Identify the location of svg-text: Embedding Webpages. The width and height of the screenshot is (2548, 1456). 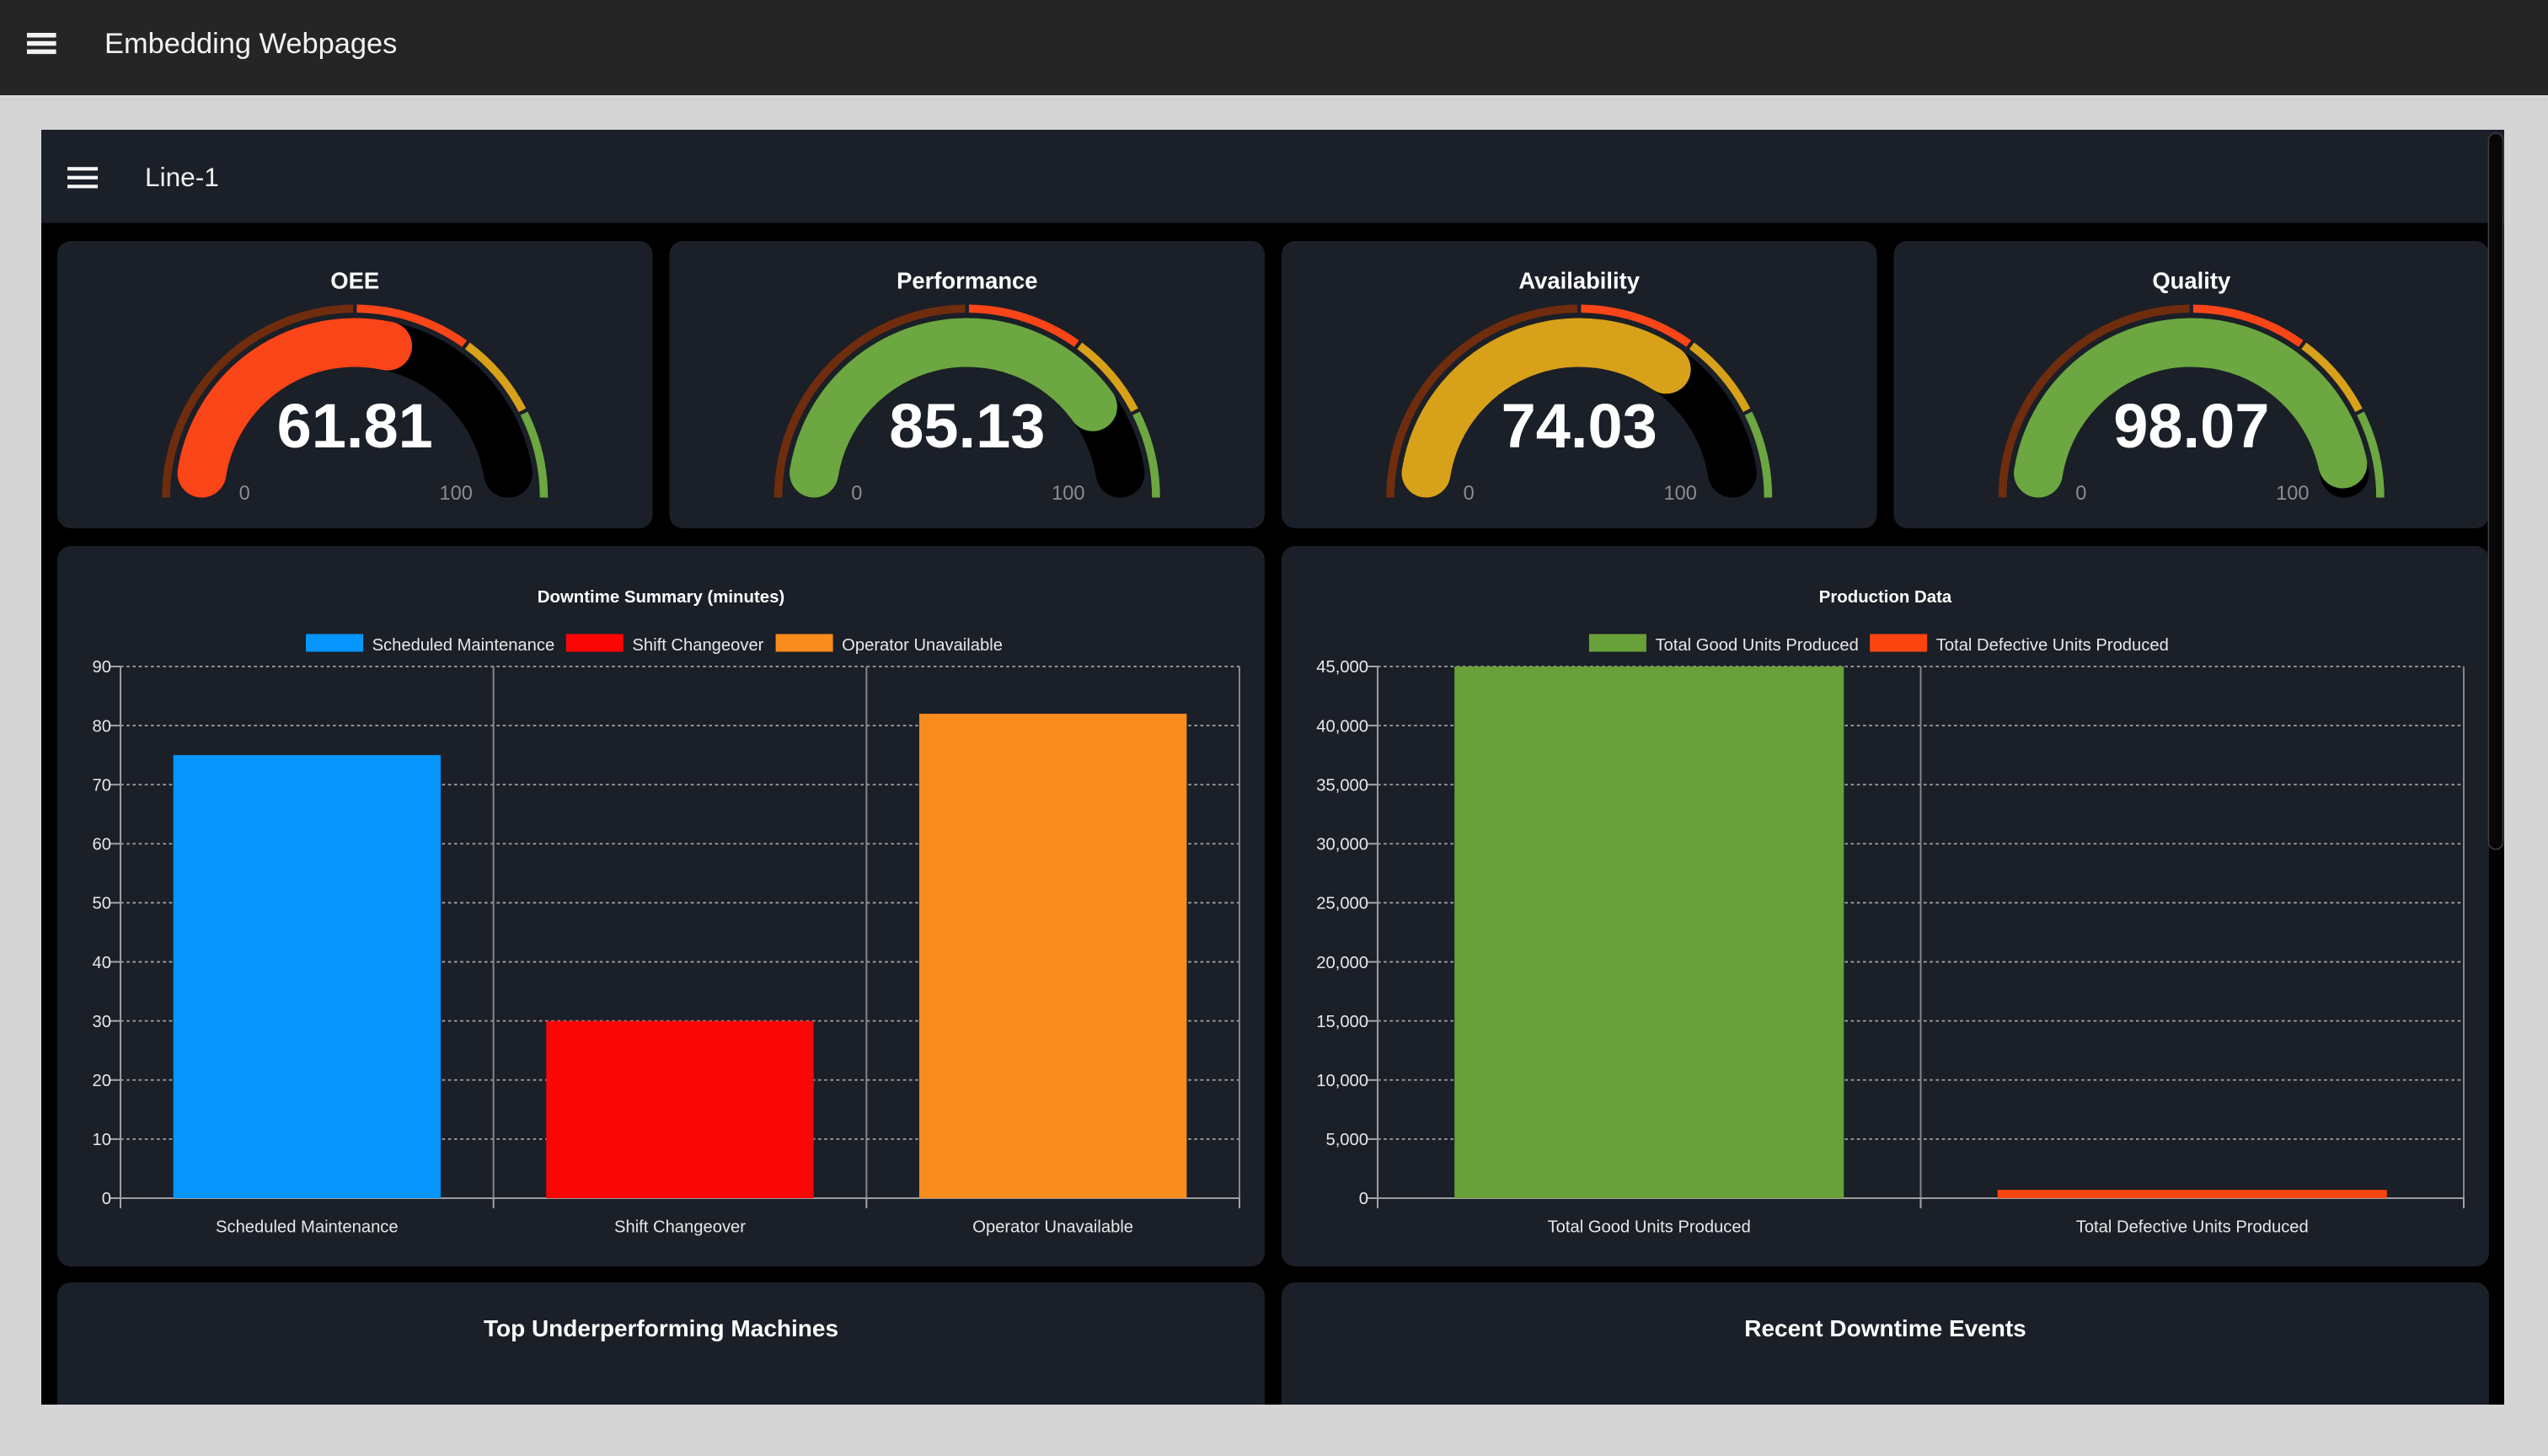
(250, 44).